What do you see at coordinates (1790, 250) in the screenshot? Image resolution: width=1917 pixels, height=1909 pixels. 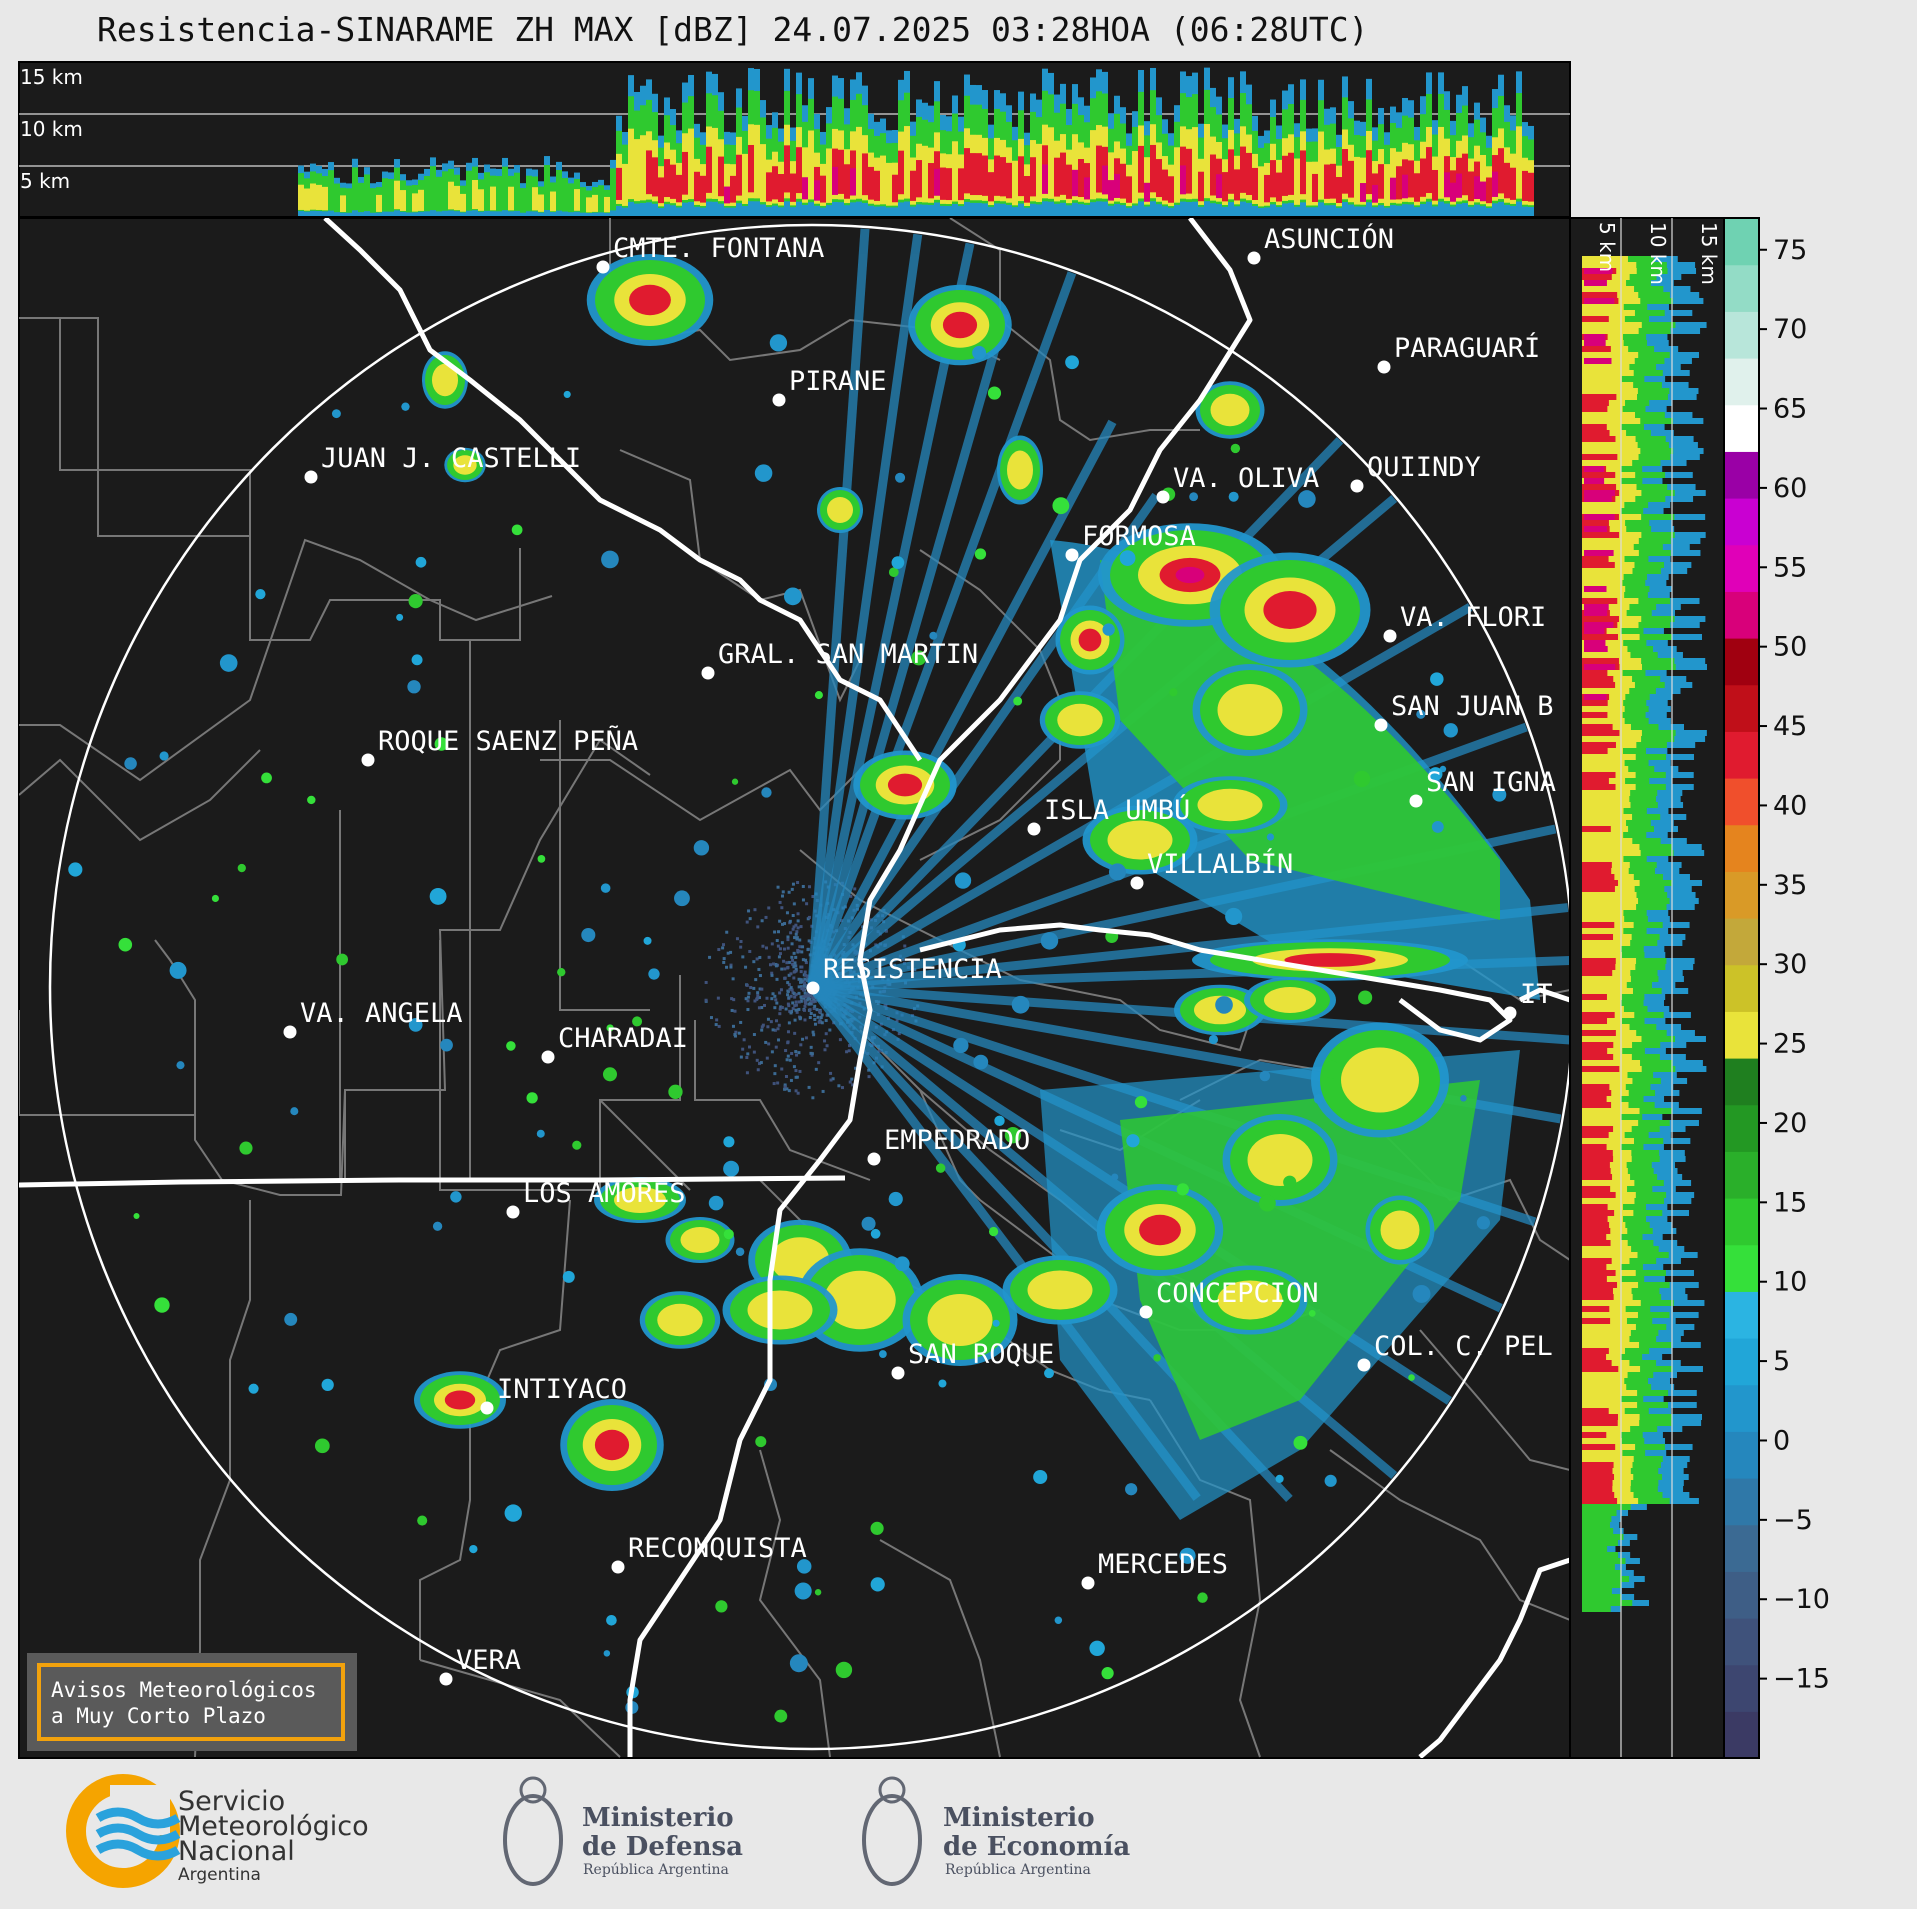 I see `colorbar-tick-label: 75` at bounding box center [1790, 250].